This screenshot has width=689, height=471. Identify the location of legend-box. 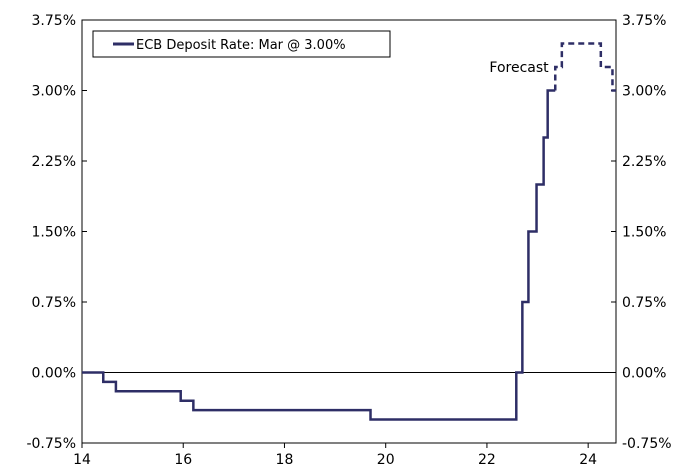
(241, 44).